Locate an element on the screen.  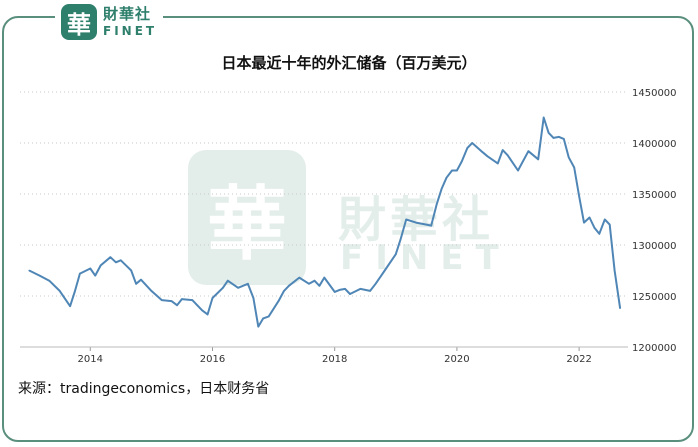
logo-wordmark: 財華社 FINET is located at coordinates (130, 21).